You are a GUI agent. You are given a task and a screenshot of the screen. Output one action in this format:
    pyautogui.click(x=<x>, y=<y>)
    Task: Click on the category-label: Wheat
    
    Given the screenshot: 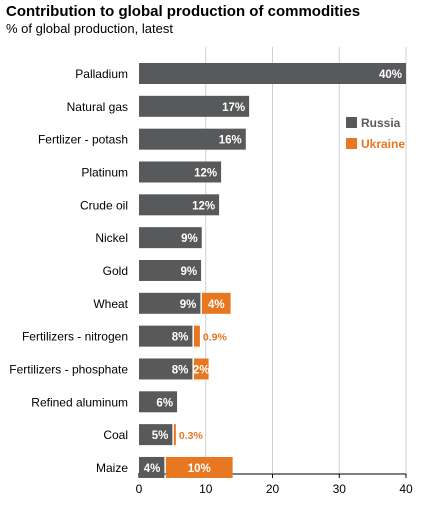 What is the action you would take?
    pyautogui.click(x=110, y=304)
    